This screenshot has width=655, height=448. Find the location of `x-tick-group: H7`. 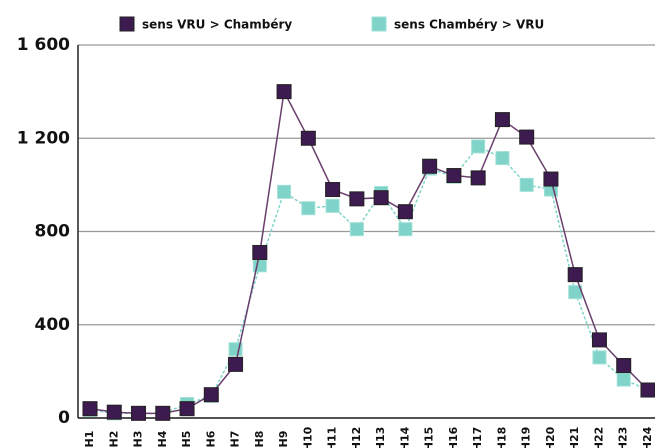

x-tick-group: H7 is located at coordinates (235, 439).